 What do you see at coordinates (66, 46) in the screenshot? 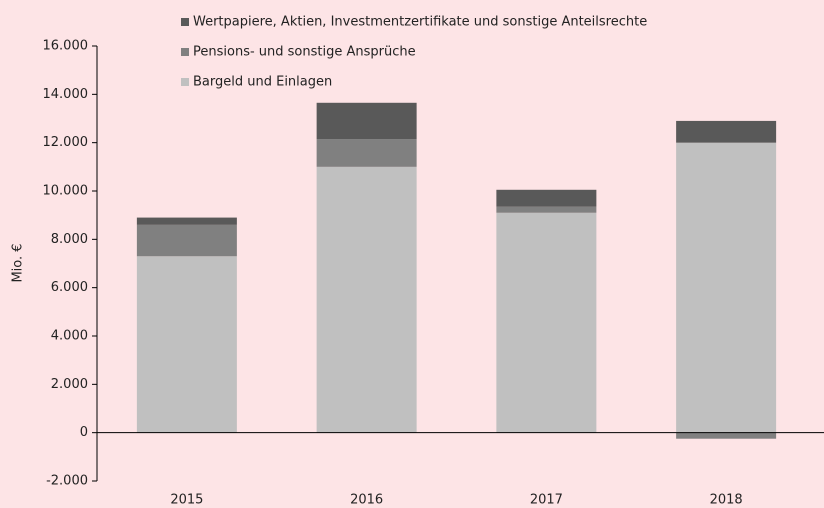
I see `y-tick-label: 16.000` at bounding box center [66, 46].